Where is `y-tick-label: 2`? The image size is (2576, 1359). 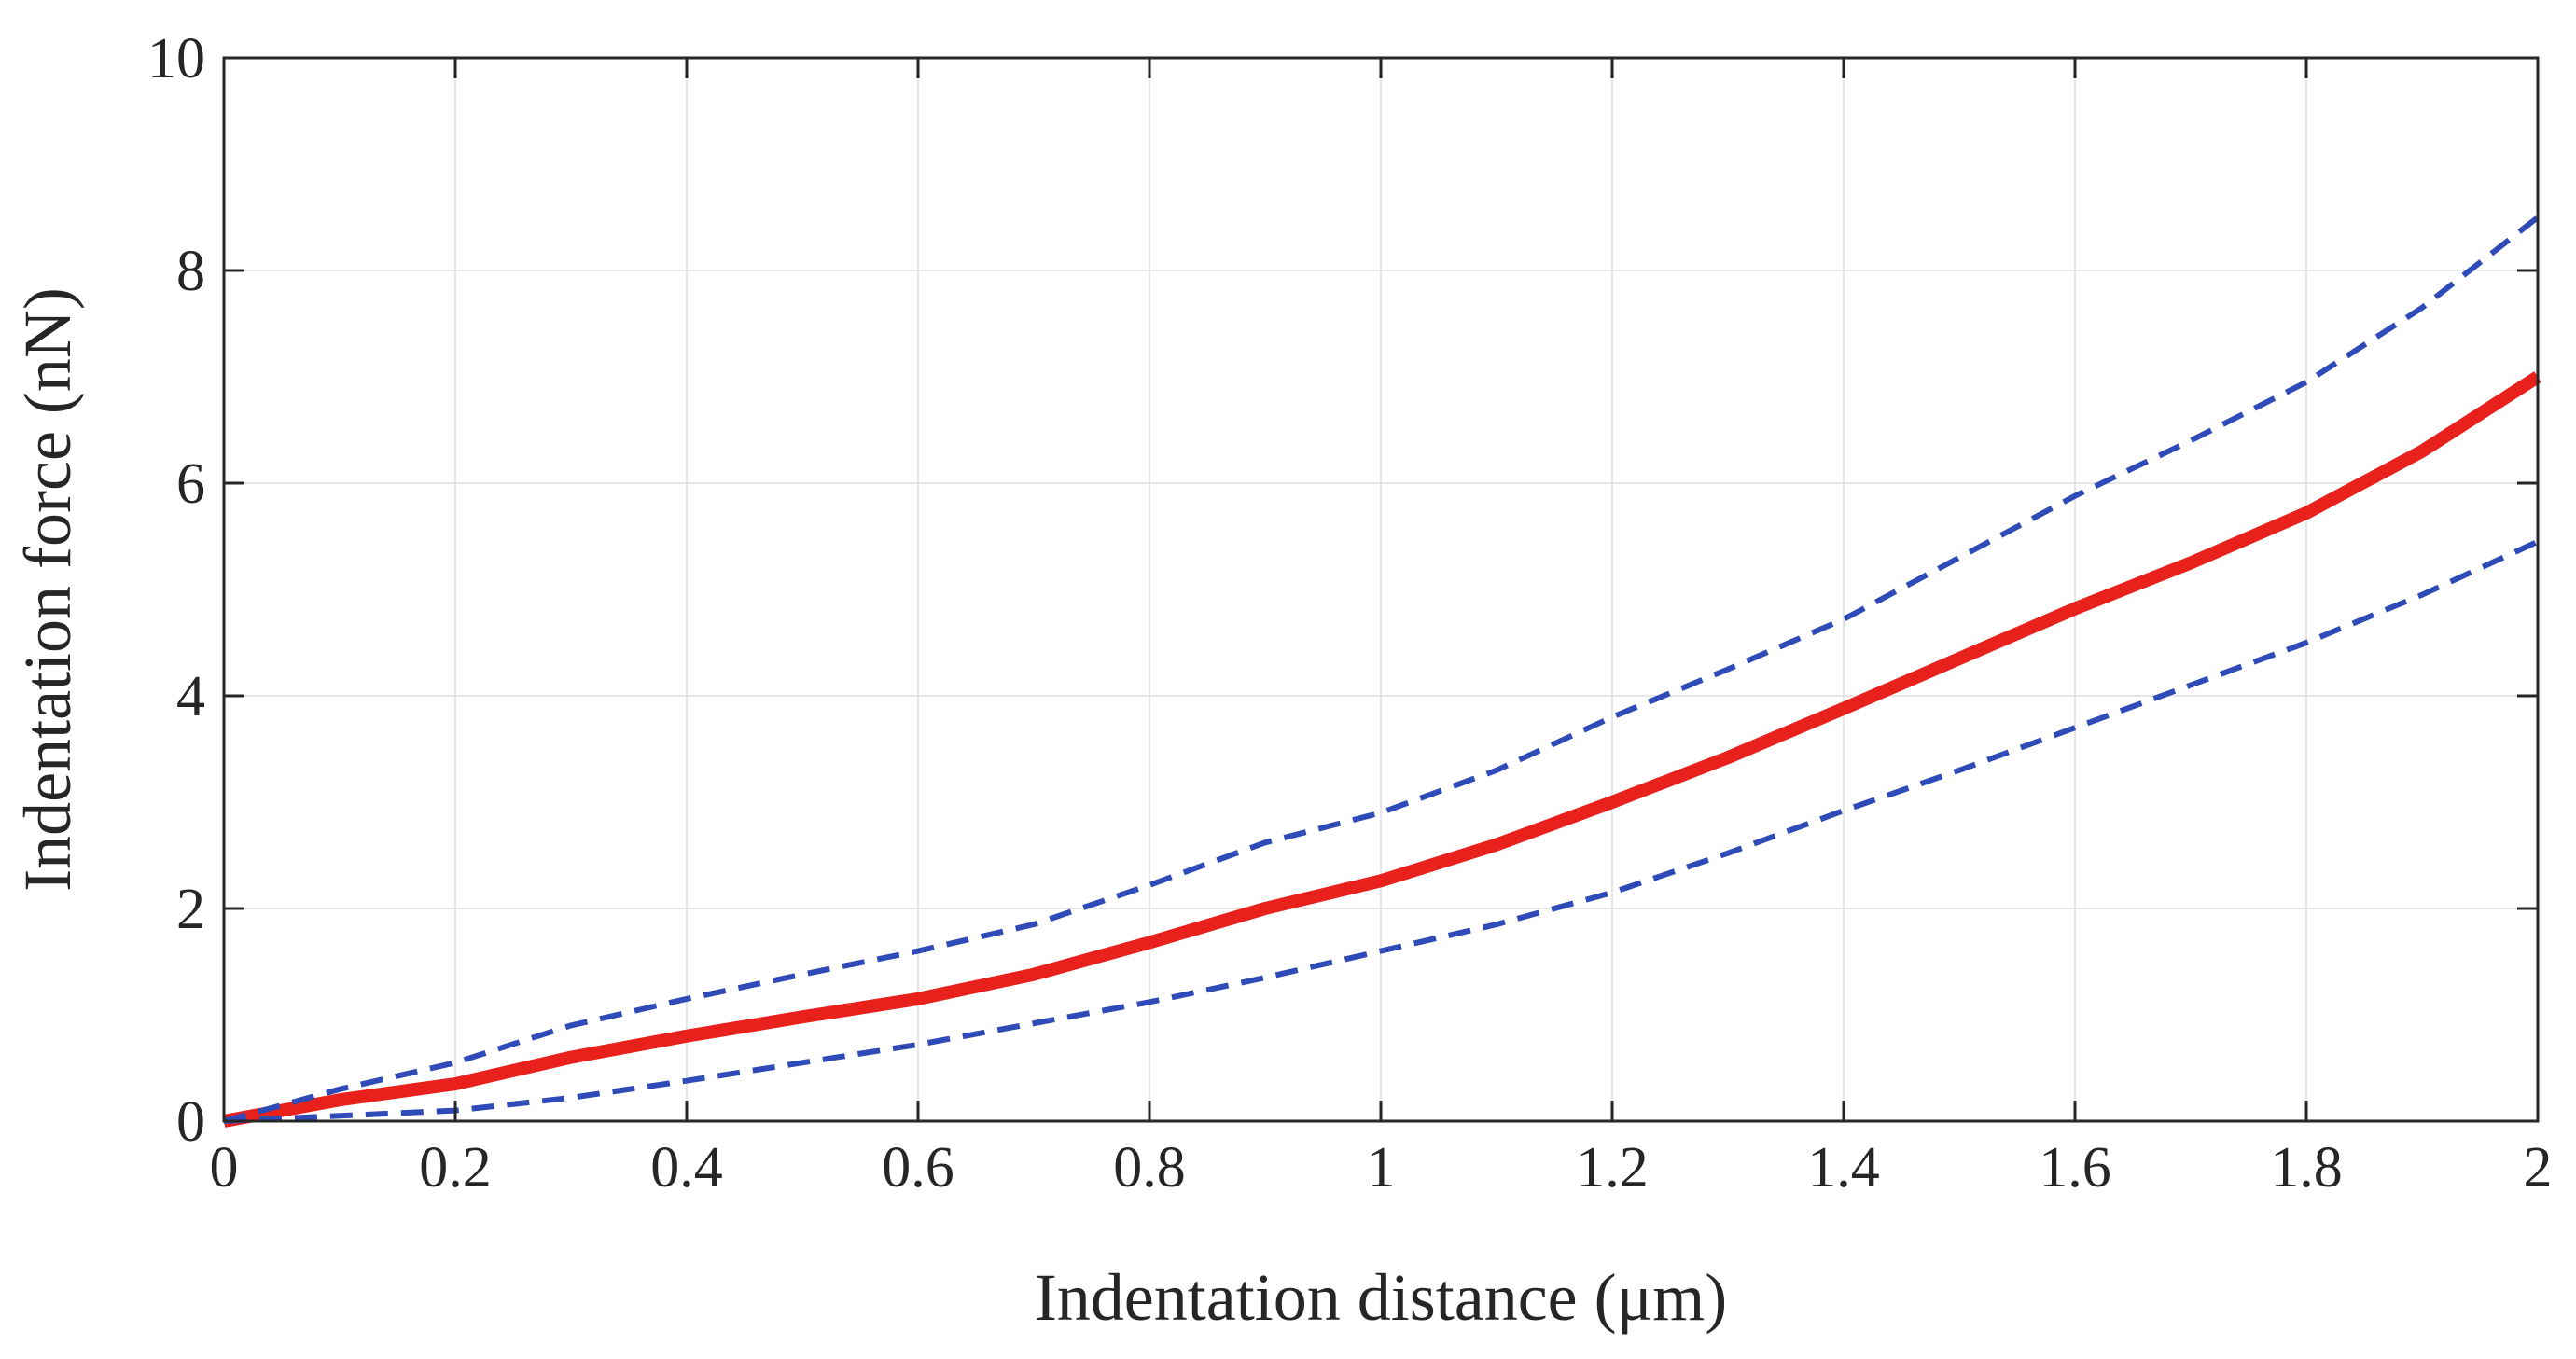 y-tick-label: 2 is located at coordinates (190, 909).